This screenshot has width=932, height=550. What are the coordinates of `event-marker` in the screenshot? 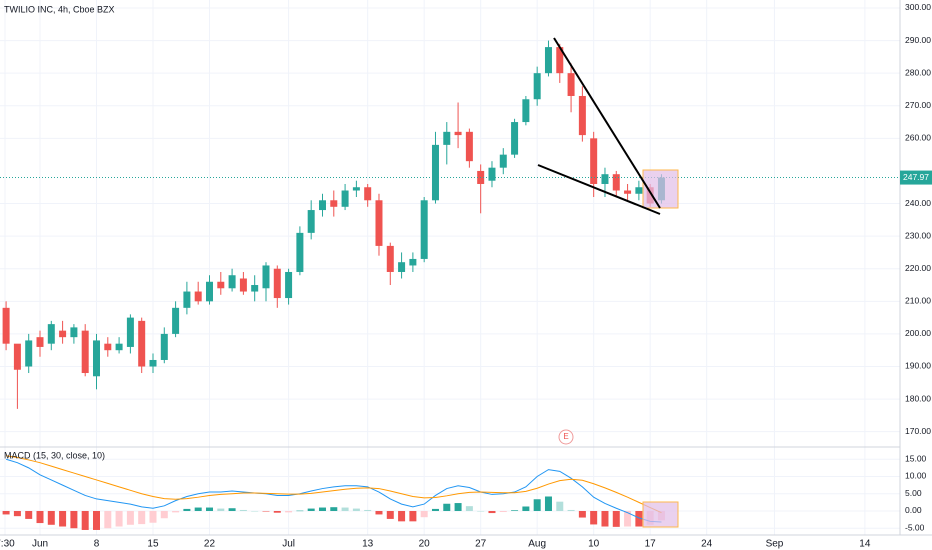 It's located at (566, 437).